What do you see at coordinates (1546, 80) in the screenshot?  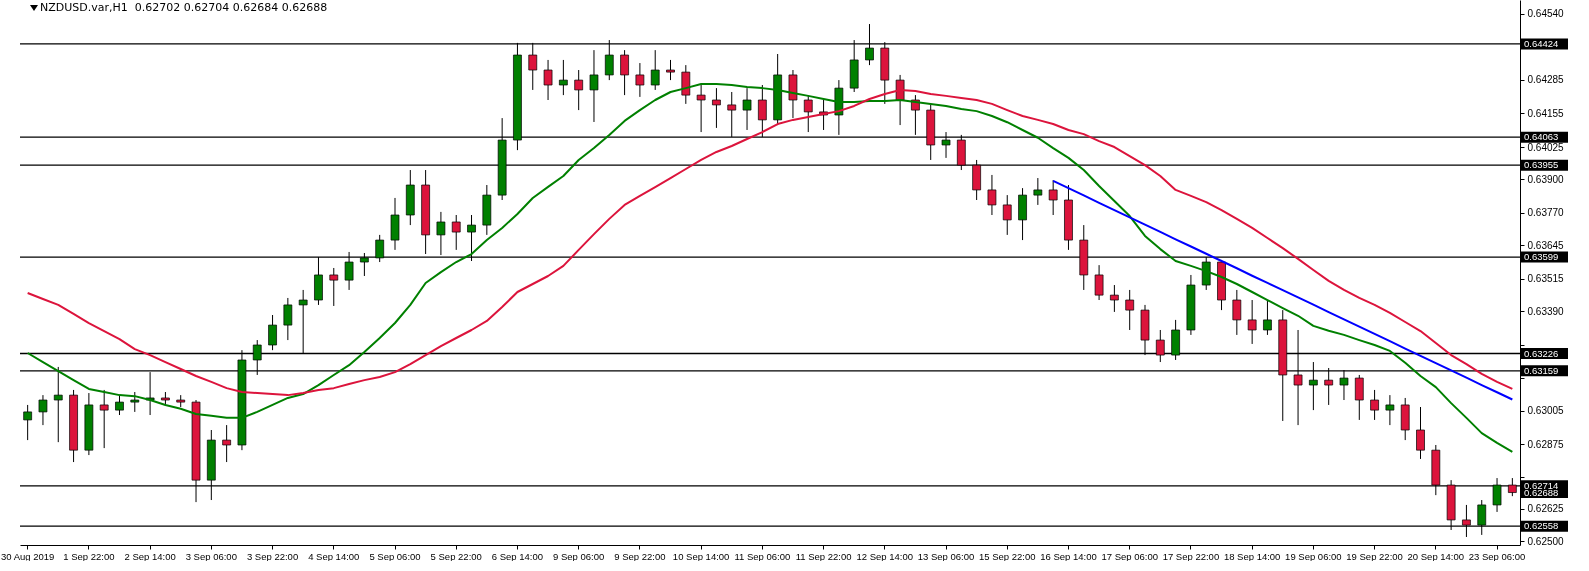 I see `y-tick-label: 0.64285` at bounding box center [1546, 80].